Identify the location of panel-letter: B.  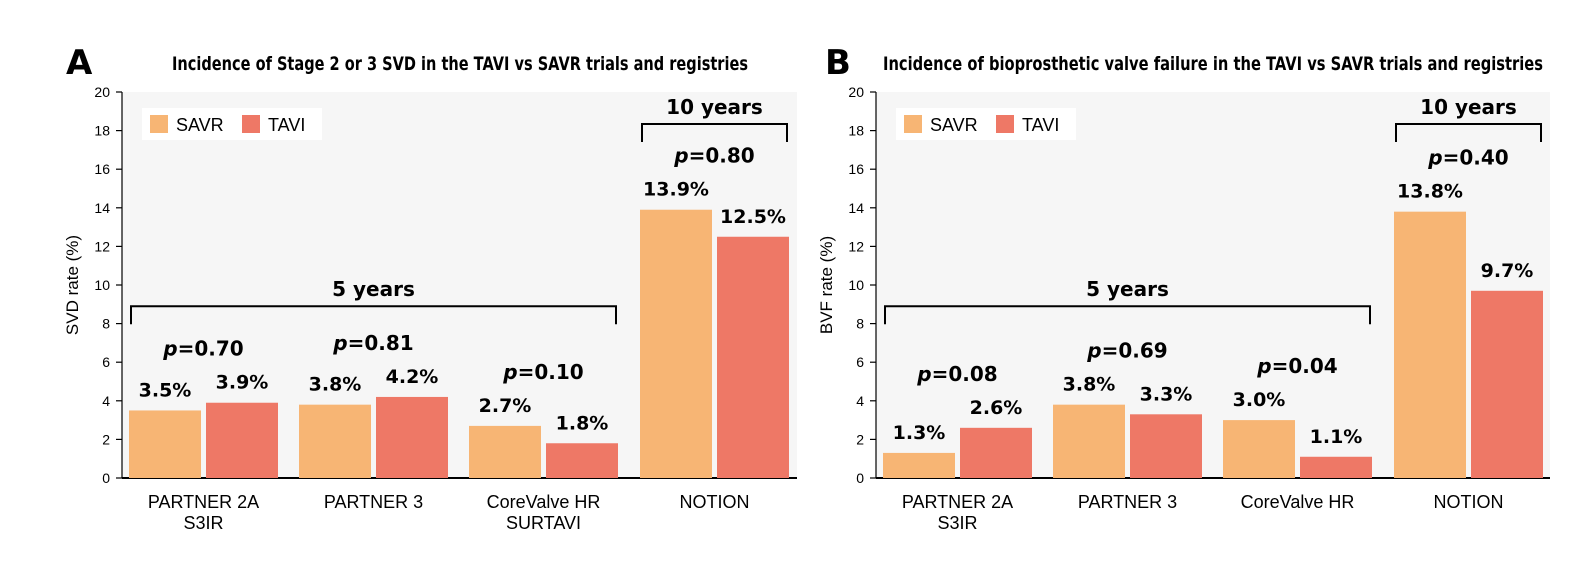
(838, 63).